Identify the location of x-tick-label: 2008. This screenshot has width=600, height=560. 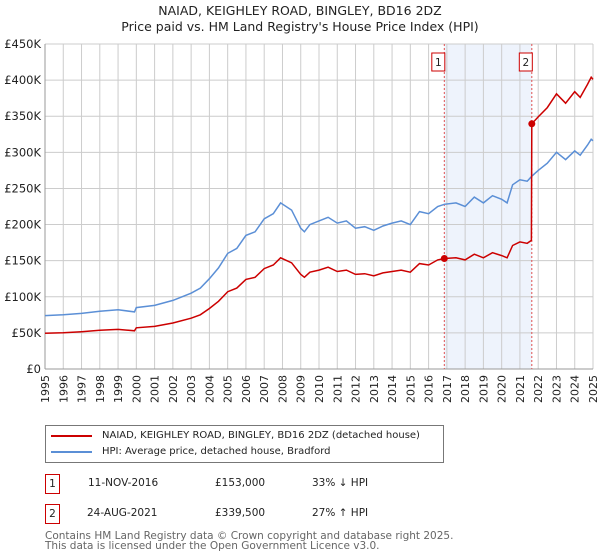
(282, 389).